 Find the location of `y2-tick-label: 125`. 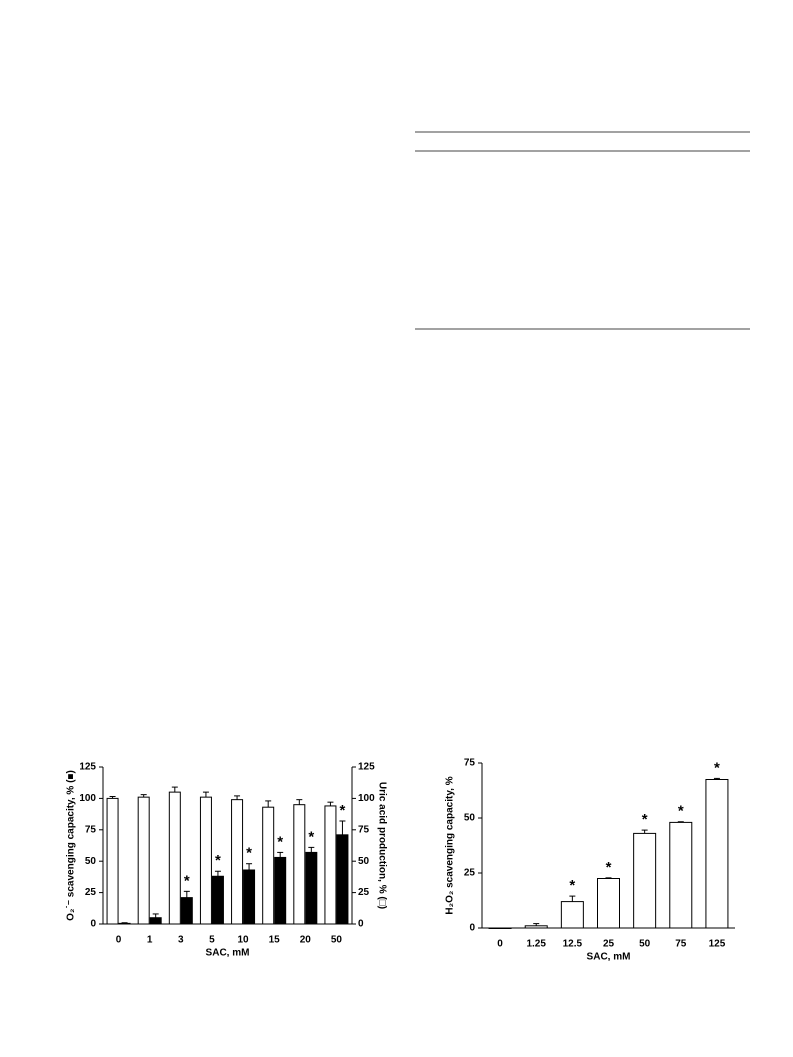

y2-tick-label: 125 is located at coordinates (366, 767).